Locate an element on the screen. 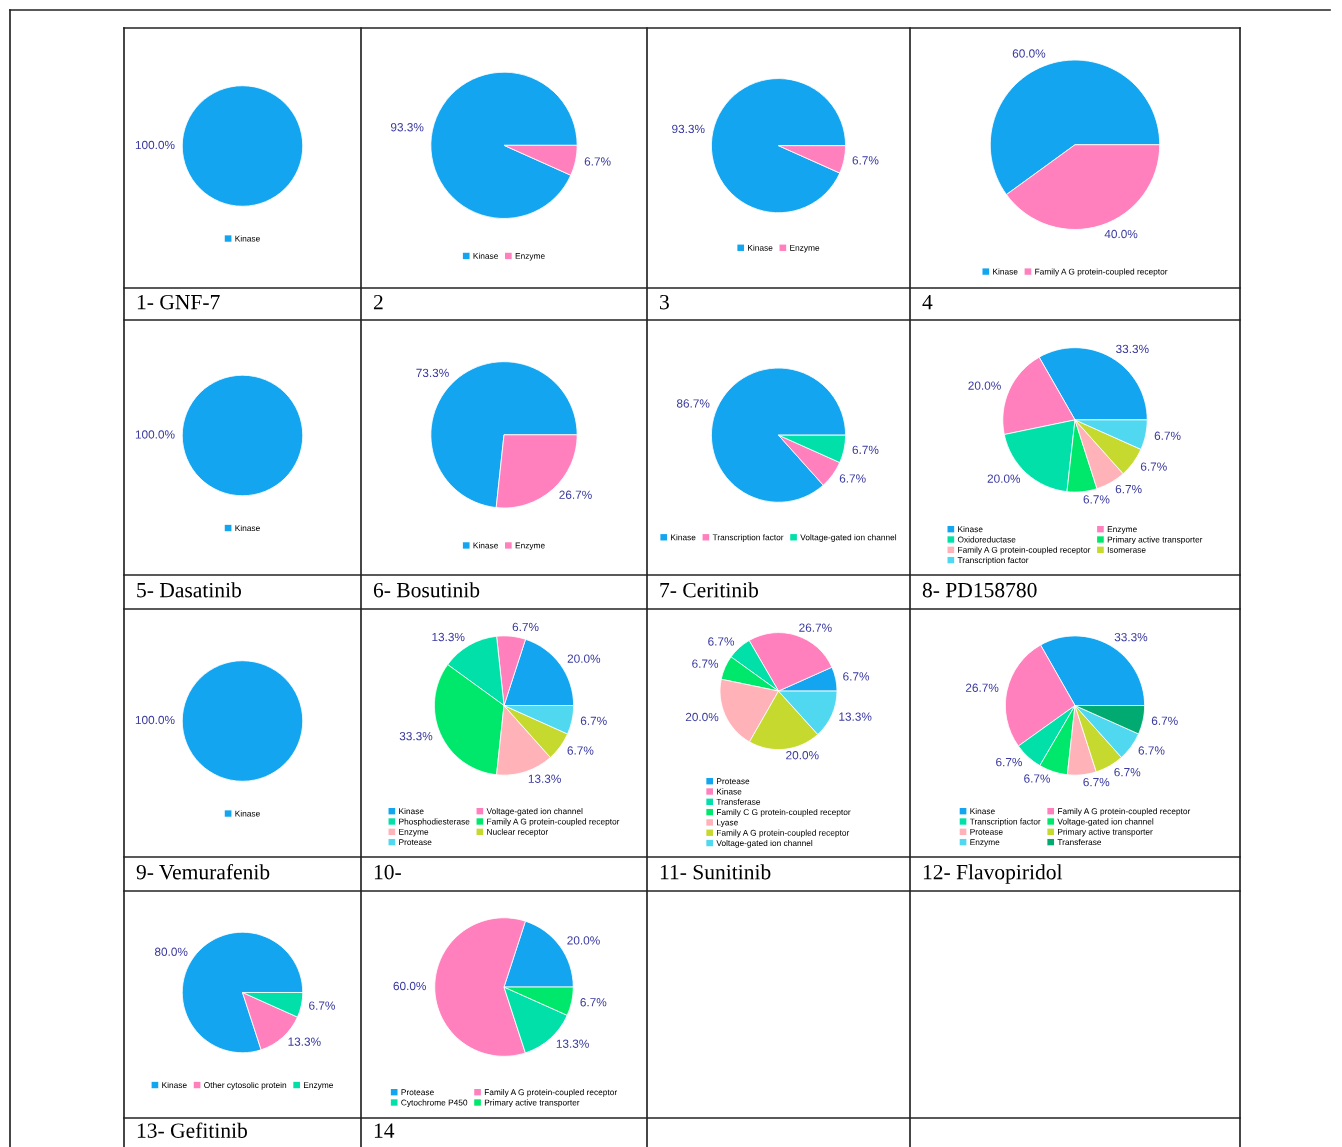 This screenshot has height=1147, width=1342. legend-label: Lyase is located at coordinates (727, 823).